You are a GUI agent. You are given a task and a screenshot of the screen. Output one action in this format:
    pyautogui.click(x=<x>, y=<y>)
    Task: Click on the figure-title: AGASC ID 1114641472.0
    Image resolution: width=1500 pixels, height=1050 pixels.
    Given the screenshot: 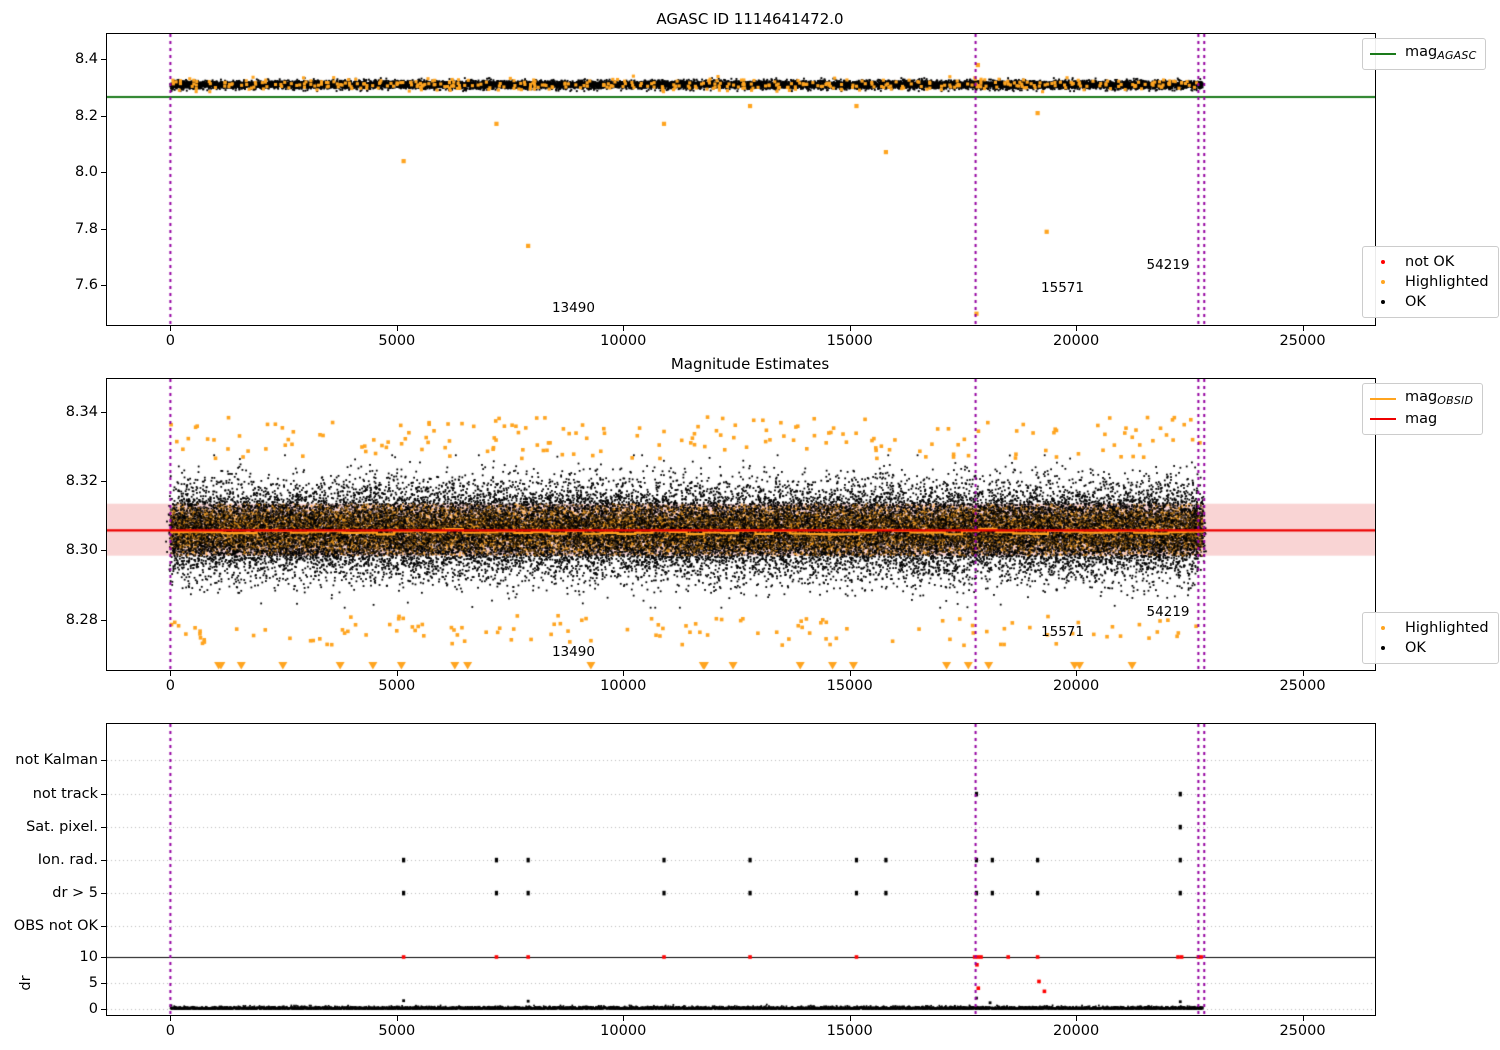 What is the action you would take?
    pyautogui.click(x=750, y=19)
    